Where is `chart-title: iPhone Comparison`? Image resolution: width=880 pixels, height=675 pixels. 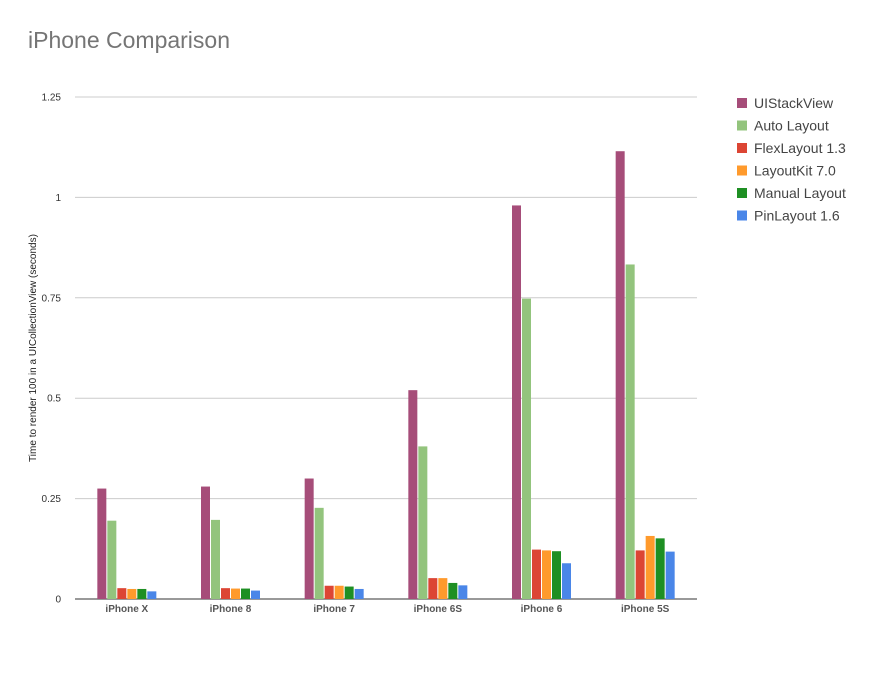
chart-title: iPhone Comparison is located at coordinates (129, 40).